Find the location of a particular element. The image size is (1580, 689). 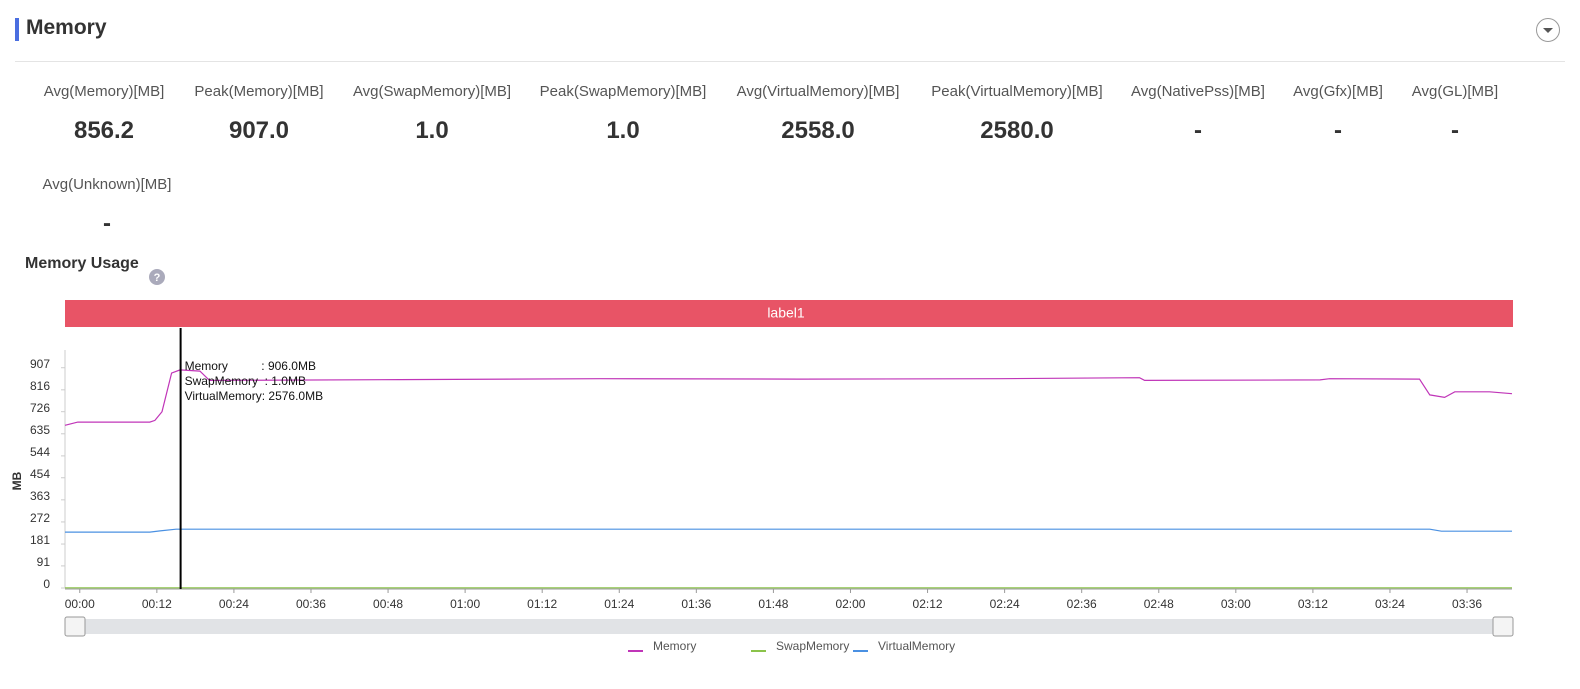

help-icon is located at coordinates (157, 277).